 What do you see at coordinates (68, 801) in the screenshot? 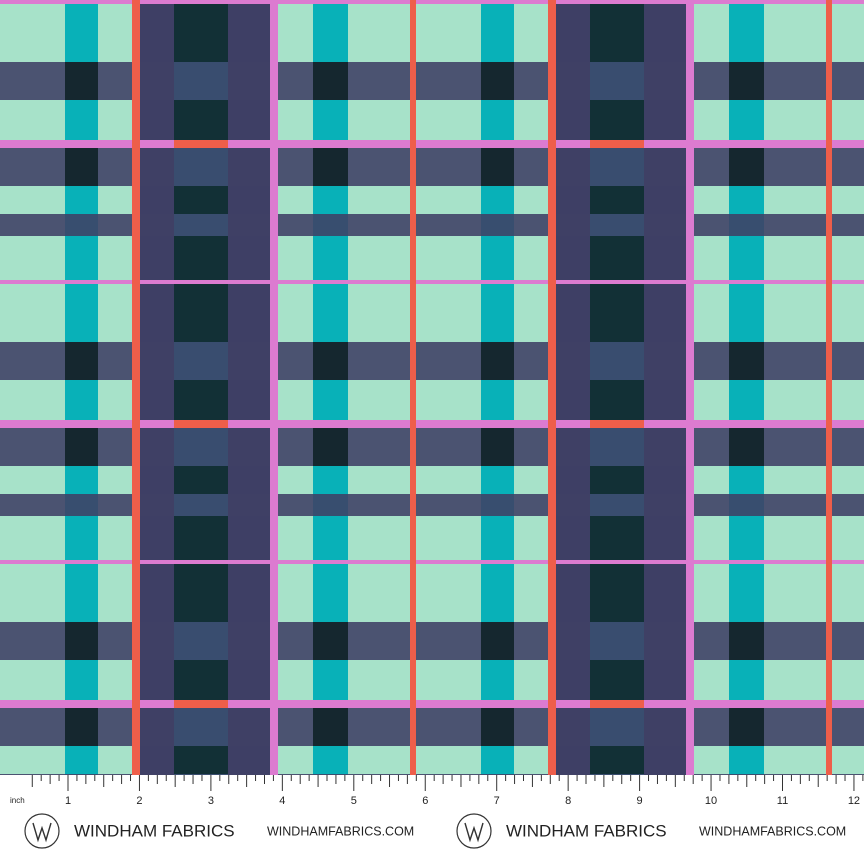
I see `ruler-label: 1` at bounding box center [68, 801].